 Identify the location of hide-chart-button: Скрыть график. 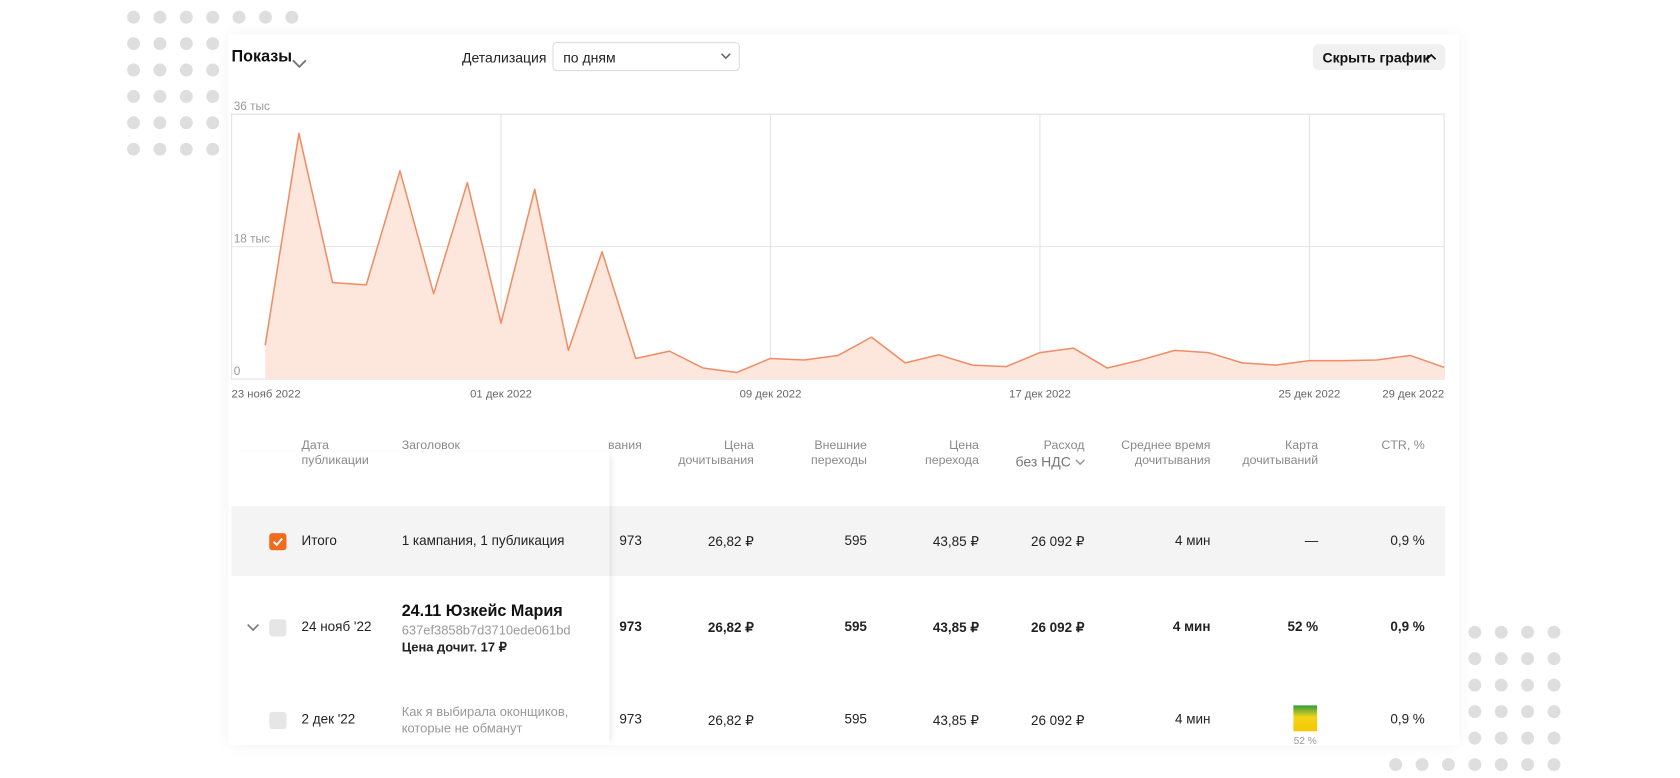
(1379, 57).